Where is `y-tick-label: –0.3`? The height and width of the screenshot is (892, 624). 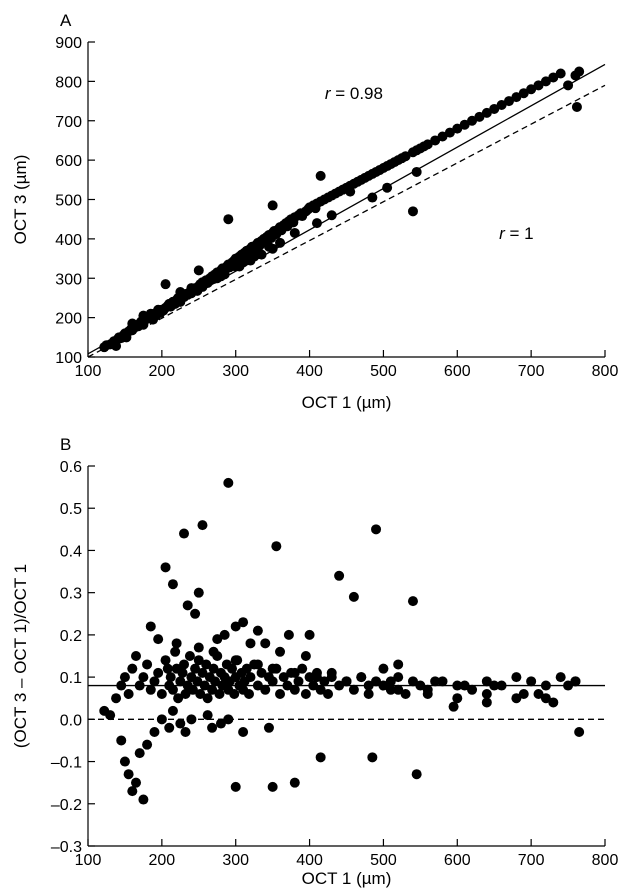 y-tick-label: –0.3 is located at coordinates (66, 847).